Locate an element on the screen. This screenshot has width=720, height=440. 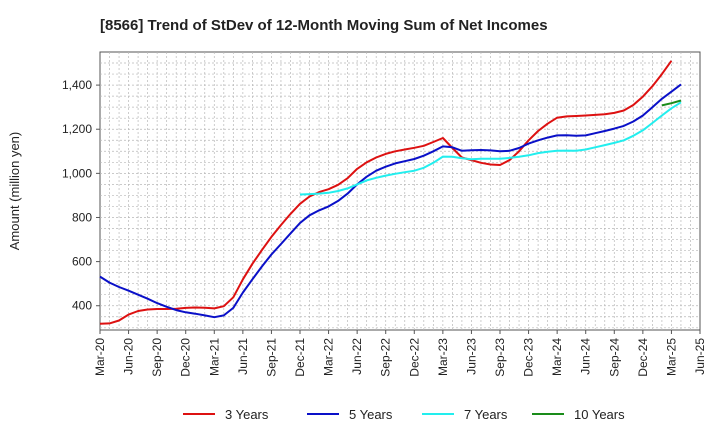
x-tick-label: Dec-22 is located at coordinates (414, 357).